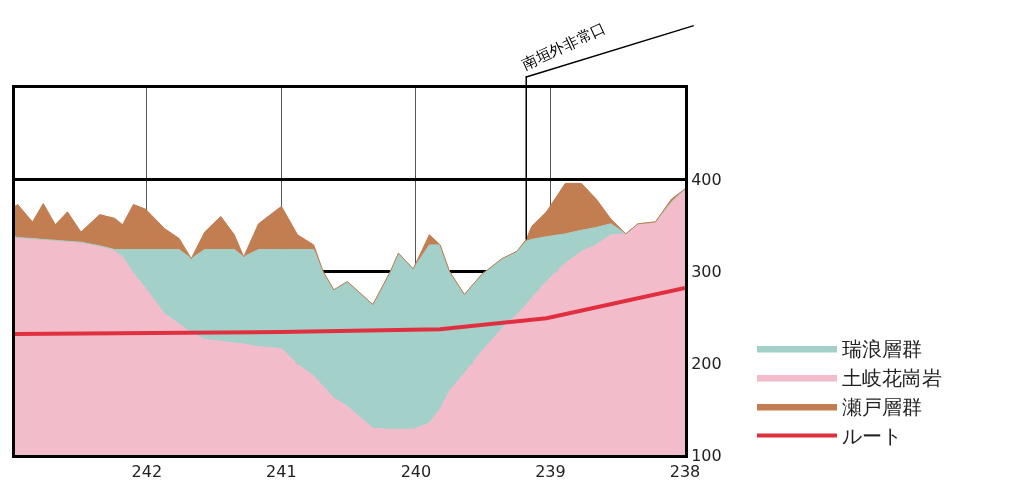 The image size is (1010, 493). Describe the element at coordinates (882, 349) in the screenshot. I see `legend-label: 瑞浪層群` at that location.